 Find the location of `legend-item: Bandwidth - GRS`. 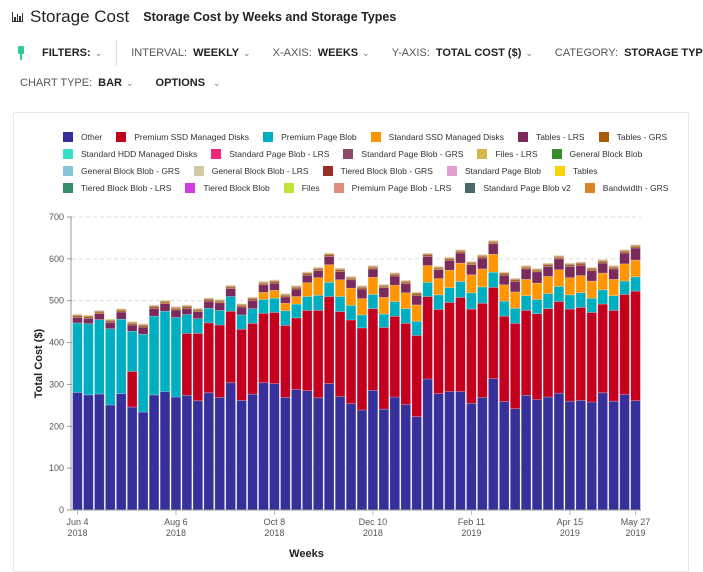

legend-item: Bandwidth - GRS is located at coordinates (626, 188).